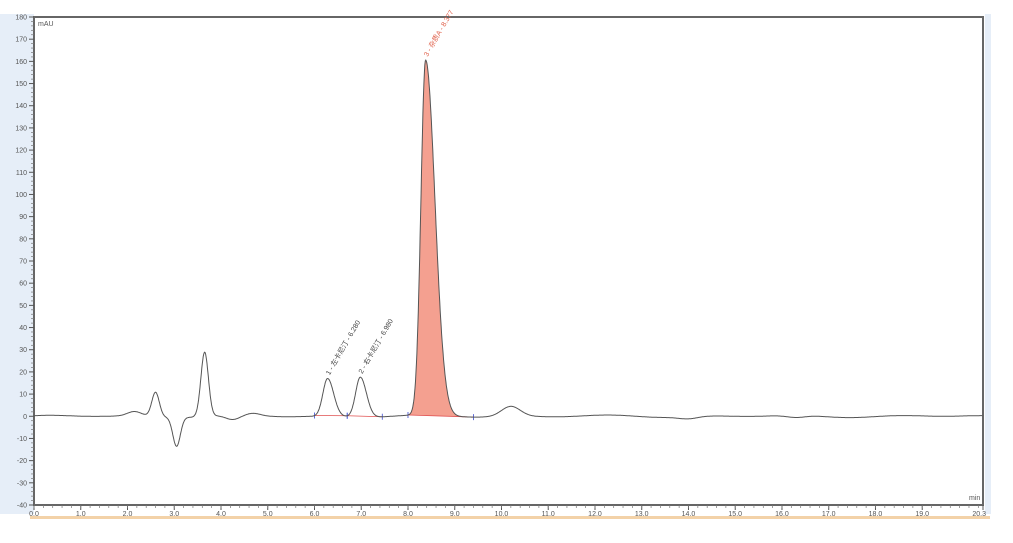 Image resolution: width=1013 pixels, height=543 pixels. What do you see at coordinates (876, 514) in the screenshot?
I see `x-tick-label: 18.0` at bounding box center [876, 514].